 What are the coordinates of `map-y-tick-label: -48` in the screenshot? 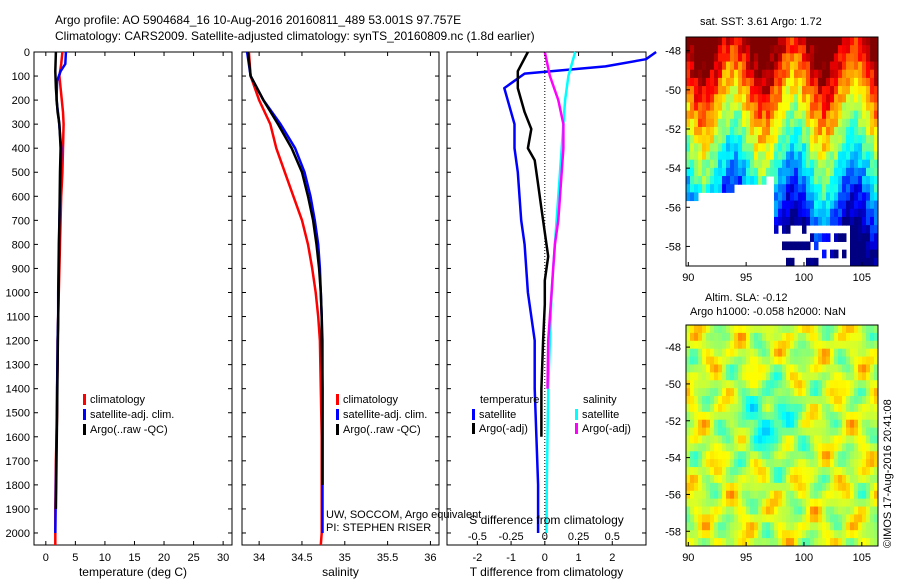 It's located at (673, 348).